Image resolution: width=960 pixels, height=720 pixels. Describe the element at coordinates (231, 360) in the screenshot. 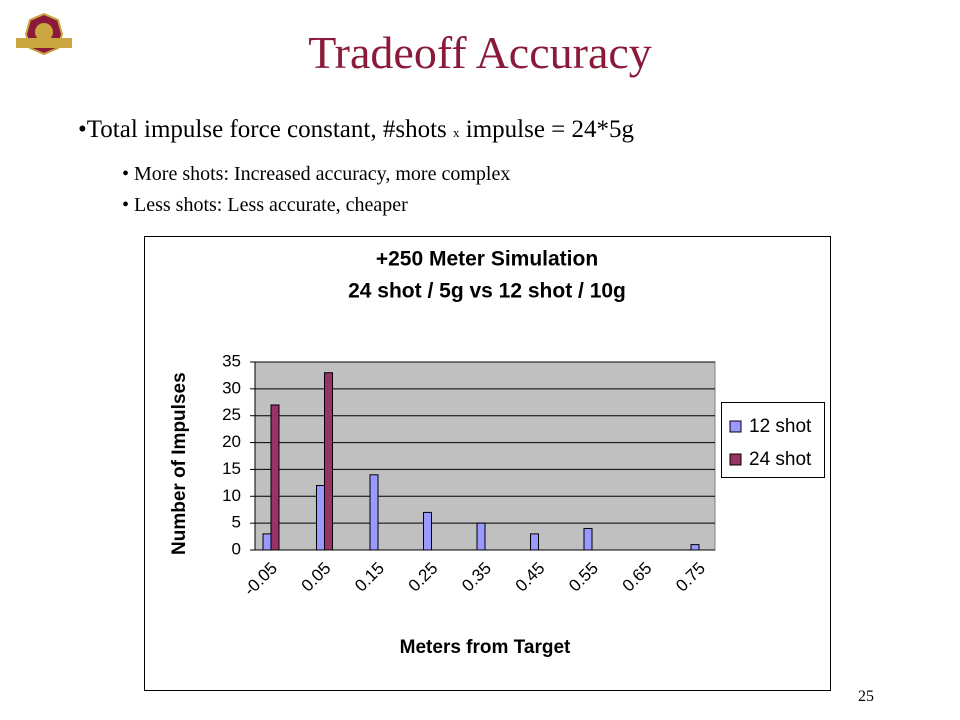

I see `y-tick-label: 35` at that location.